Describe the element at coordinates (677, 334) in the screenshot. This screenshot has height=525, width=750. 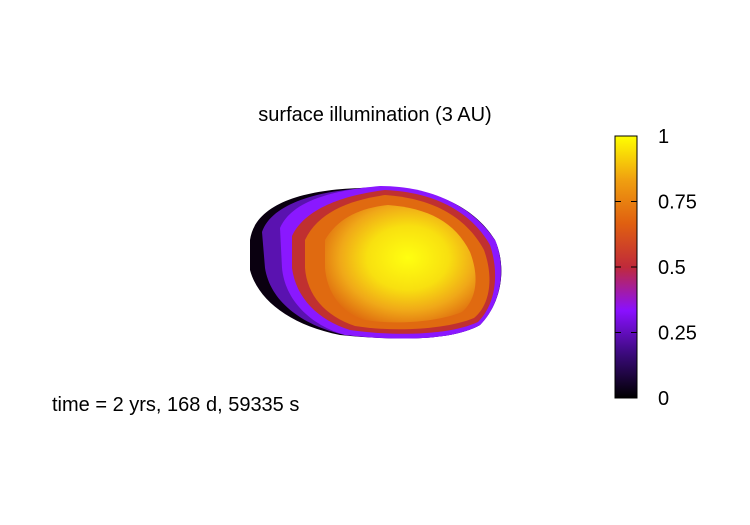
I see `colorbar-tick-label: 0.25` at that location.